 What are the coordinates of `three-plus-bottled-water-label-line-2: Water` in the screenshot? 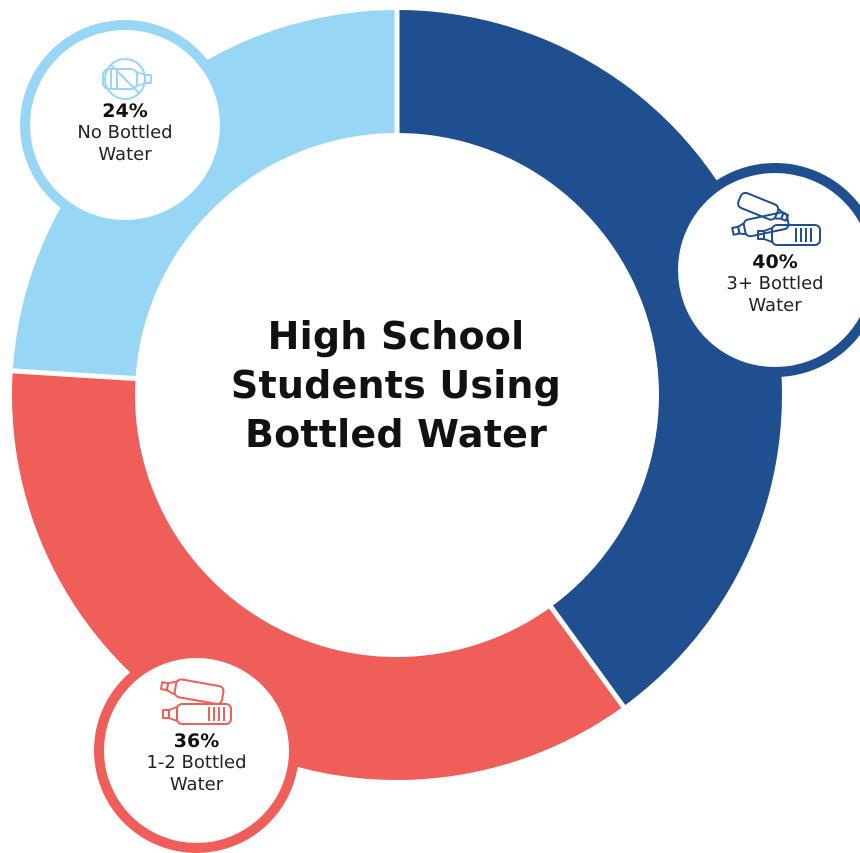 It's located at (775, 305).